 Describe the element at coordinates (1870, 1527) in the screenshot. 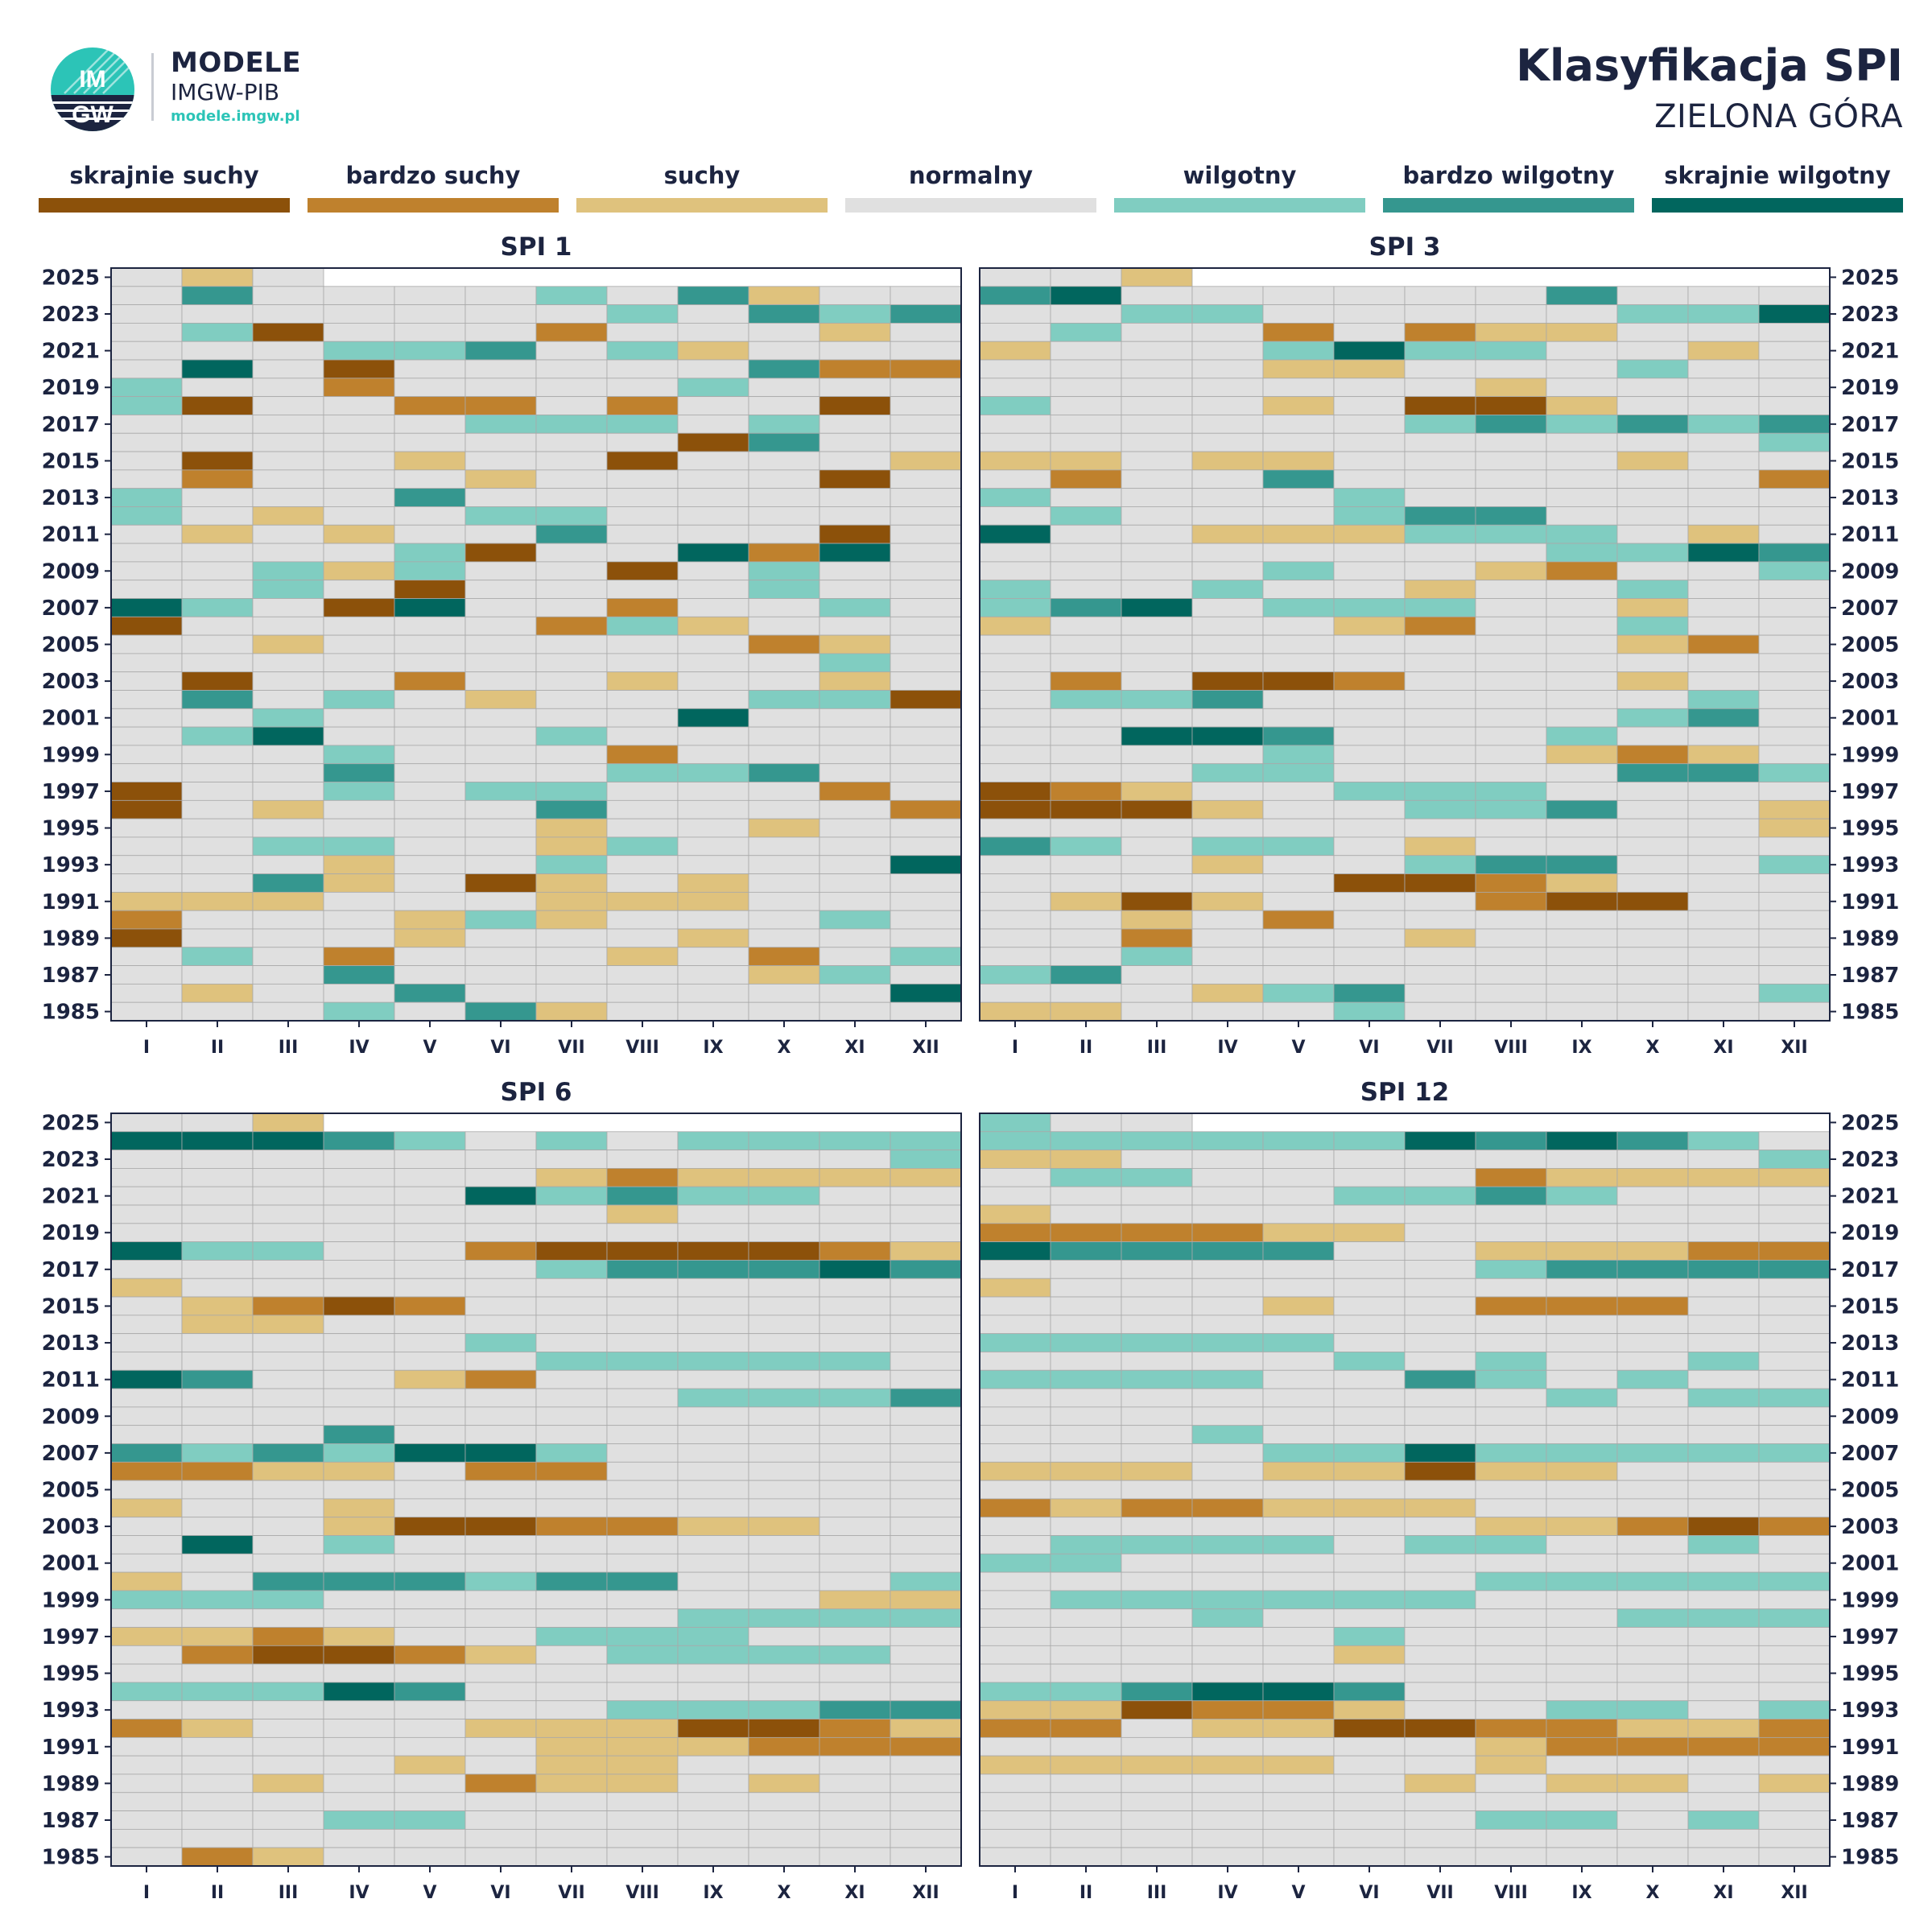

I see `y-tick-label: 2003` at that location.